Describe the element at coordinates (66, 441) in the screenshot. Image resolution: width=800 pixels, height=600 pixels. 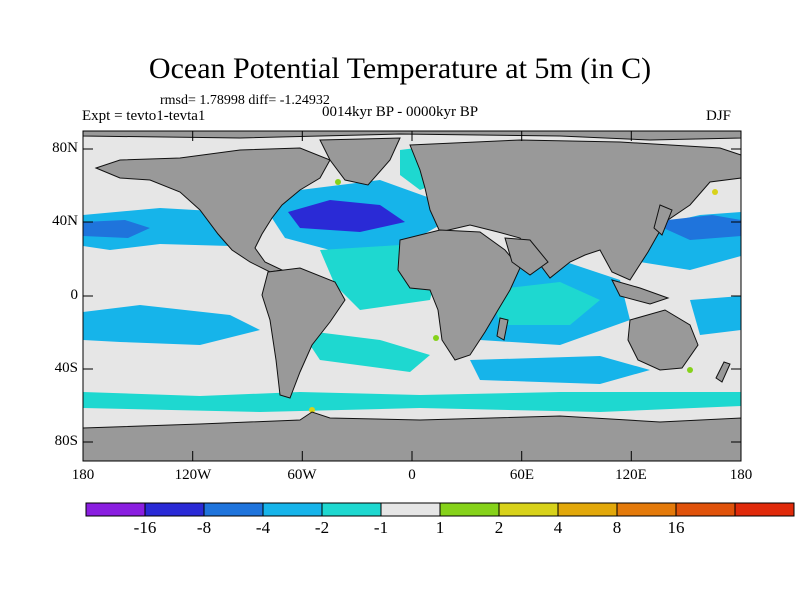
I see `lat-label-80s: 80S` at that location.